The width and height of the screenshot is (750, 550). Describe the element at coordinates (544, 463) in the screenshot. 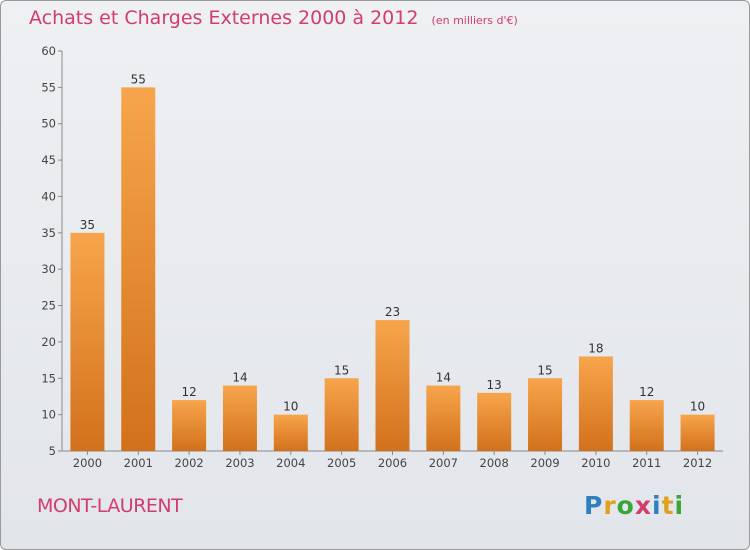

I see `x-tick-label: 2009` at that location.